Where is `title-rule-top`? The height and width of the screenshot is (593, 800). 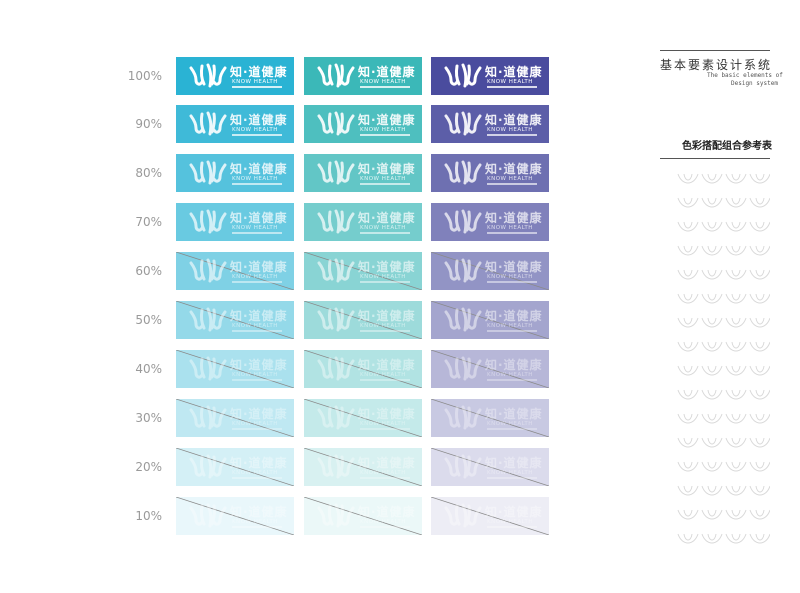
title-rule-top is located at coordinates (715, 50).